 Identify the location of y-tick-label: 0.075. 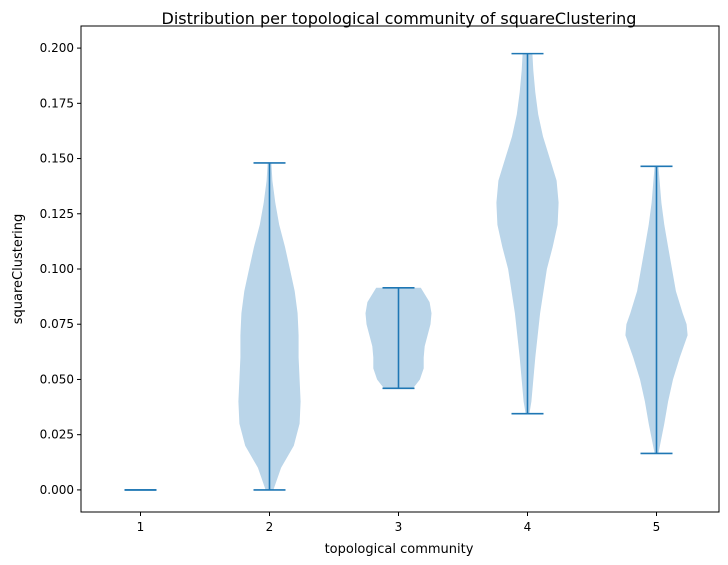
(57, 324).